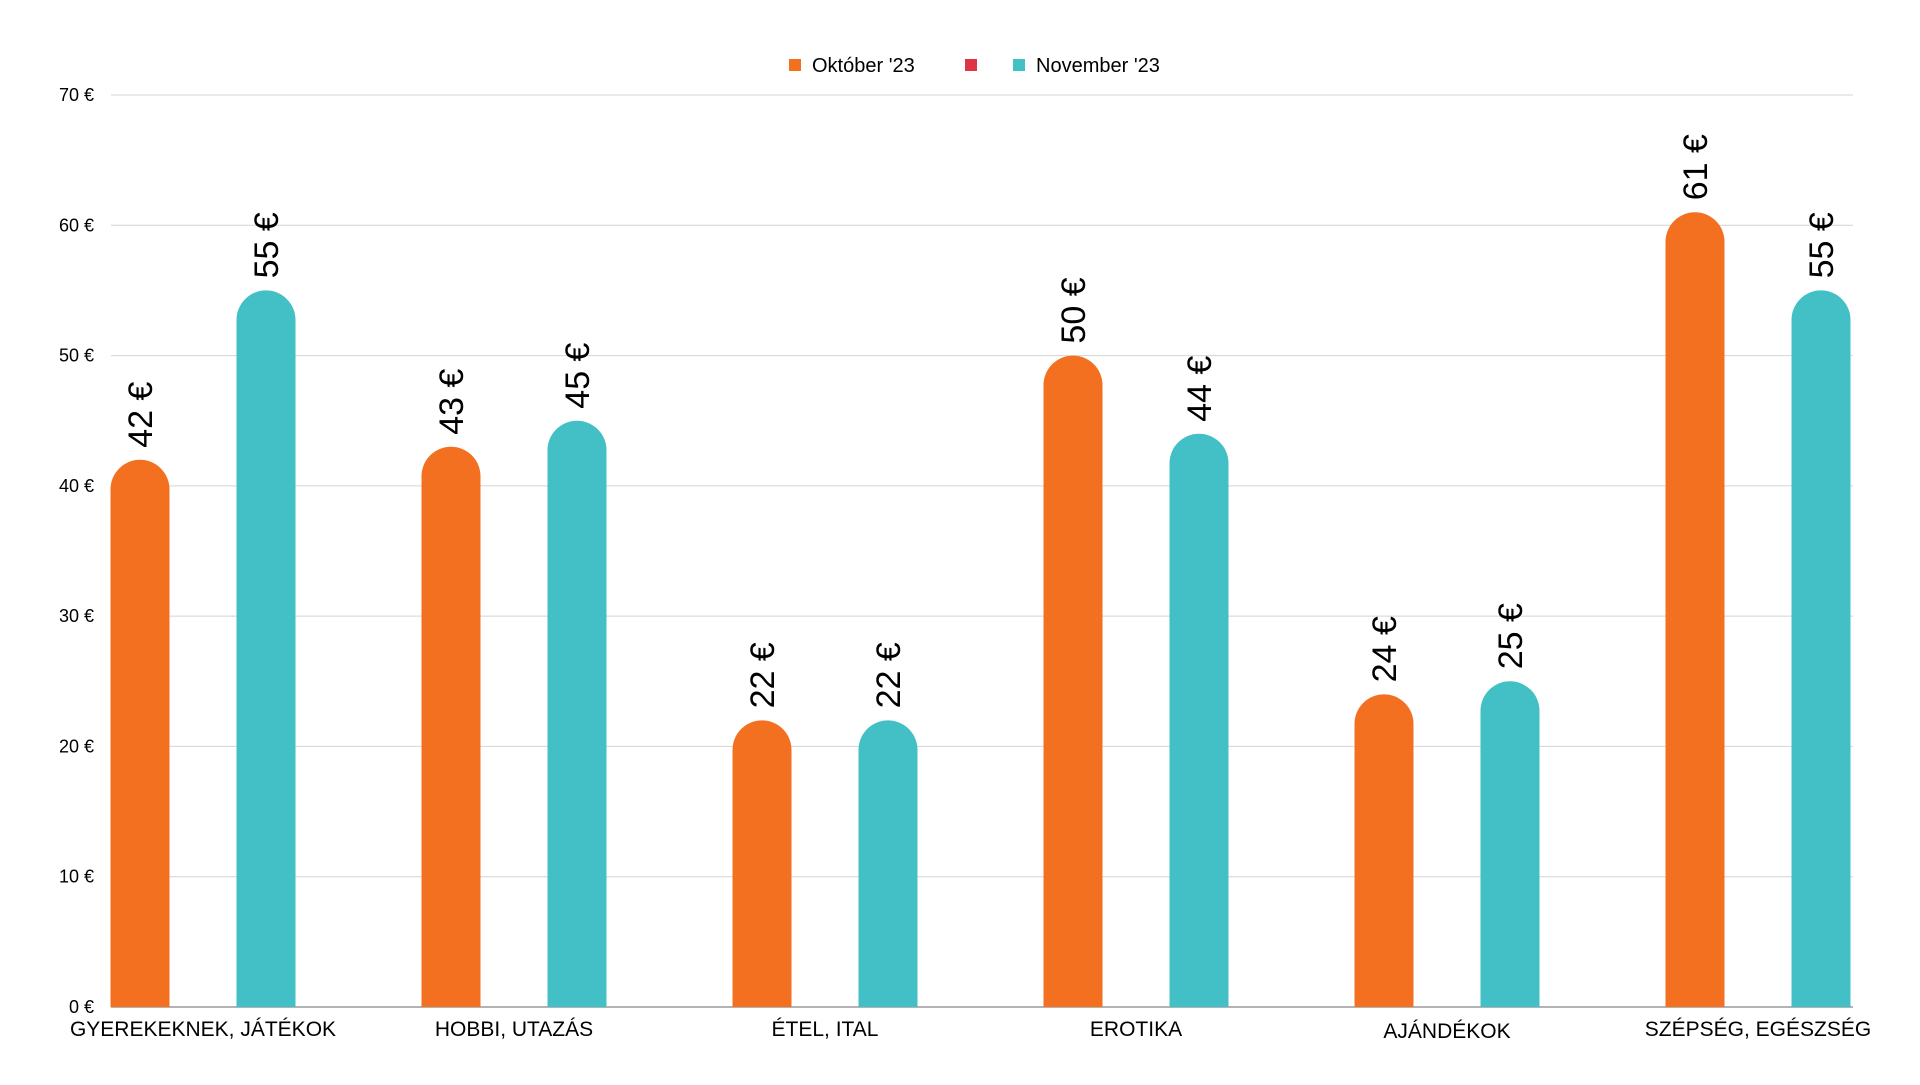  What do you see at coordinates (1200, 388) in the screenshot?
I see `data-label: 44 €` at bounding box center [1200, 388].